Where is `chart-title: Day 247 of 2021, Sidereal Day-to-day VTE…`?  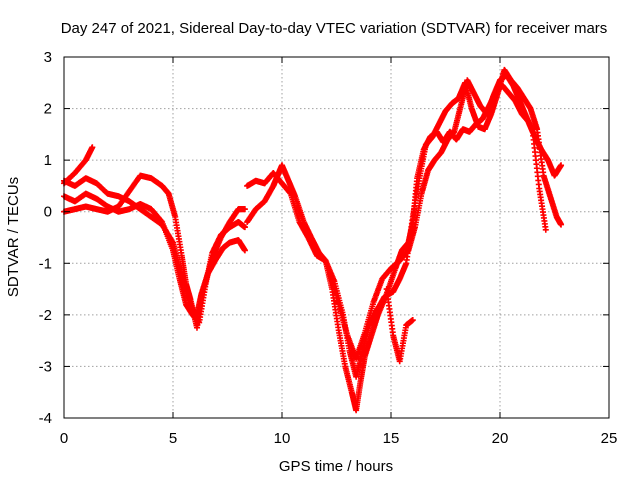 chart-title: Day 247 of 2021, Sidereal Day-to-day VTE… is located at coordinates (334, 28).